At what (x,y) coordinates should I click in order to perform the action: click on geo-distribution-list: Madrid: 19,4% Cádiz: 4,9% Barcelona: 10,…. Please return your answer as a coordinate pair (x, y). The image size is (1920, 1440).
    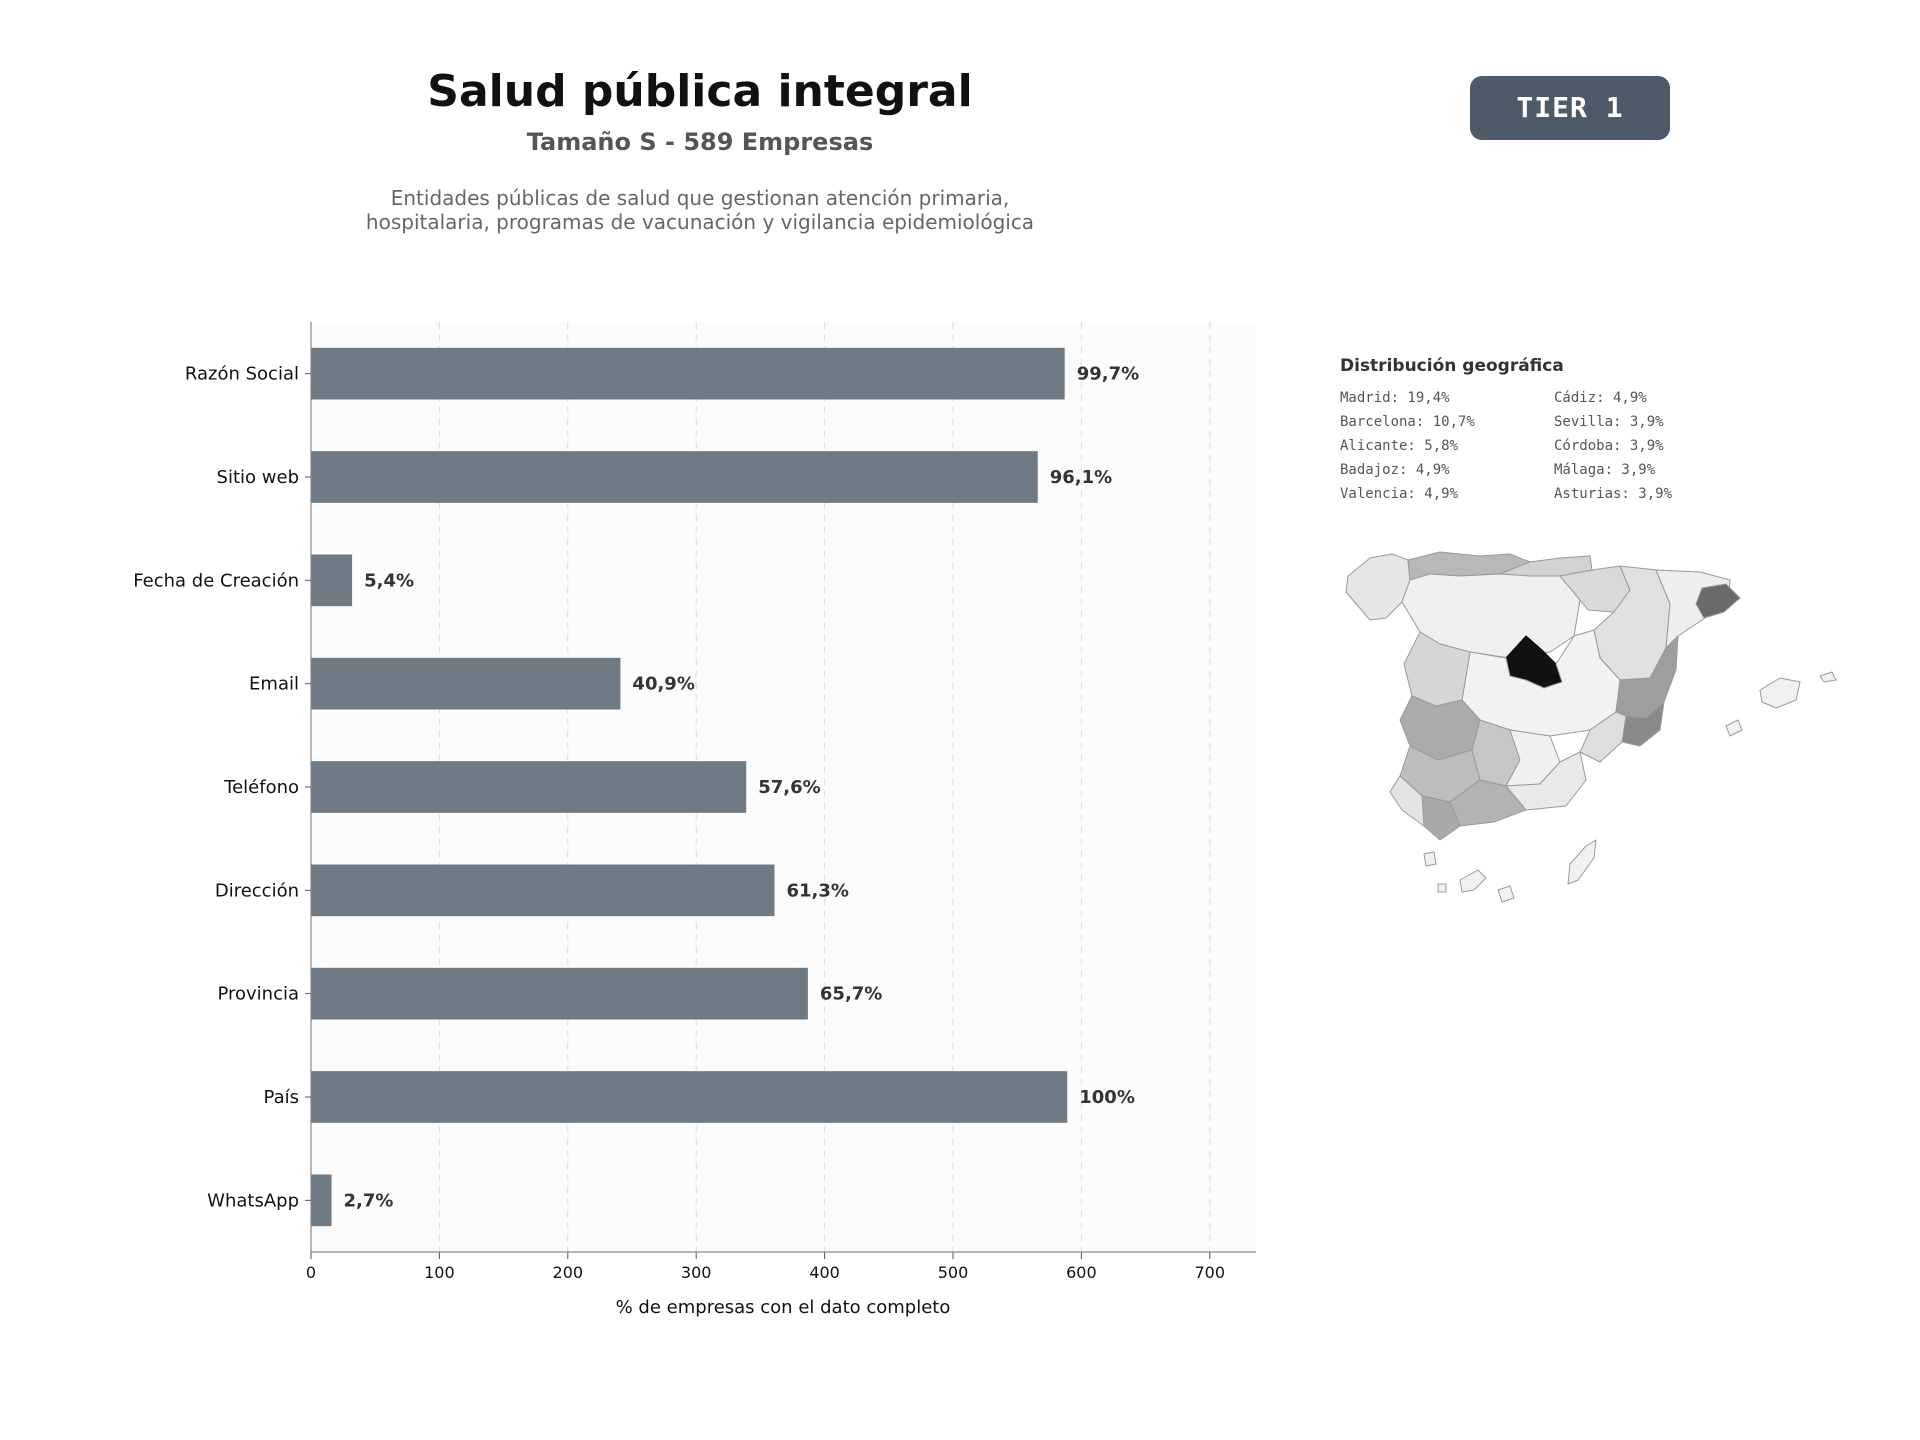
    Looking at the image, I should click on (1620, 446).